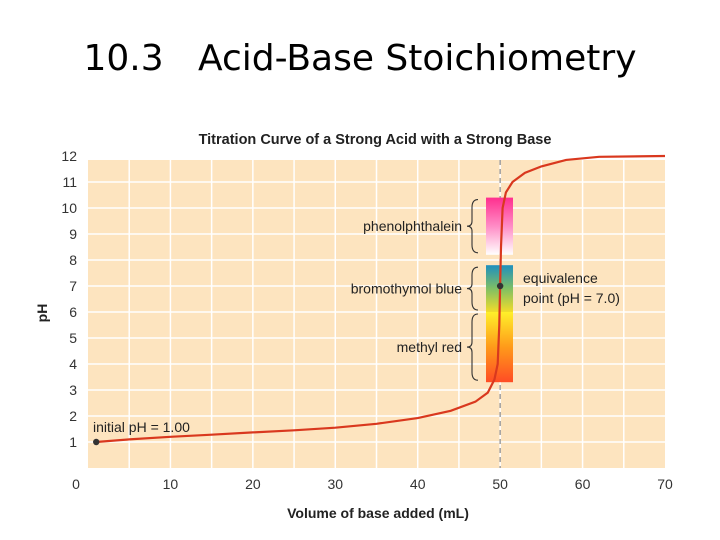 This screenshot has width=720, height=540. What do you see at coordinates (141, 427) in the screenshot?
I see `initial-ph-annotation: initial pH = 1.00` at bounding box center [141, 427].